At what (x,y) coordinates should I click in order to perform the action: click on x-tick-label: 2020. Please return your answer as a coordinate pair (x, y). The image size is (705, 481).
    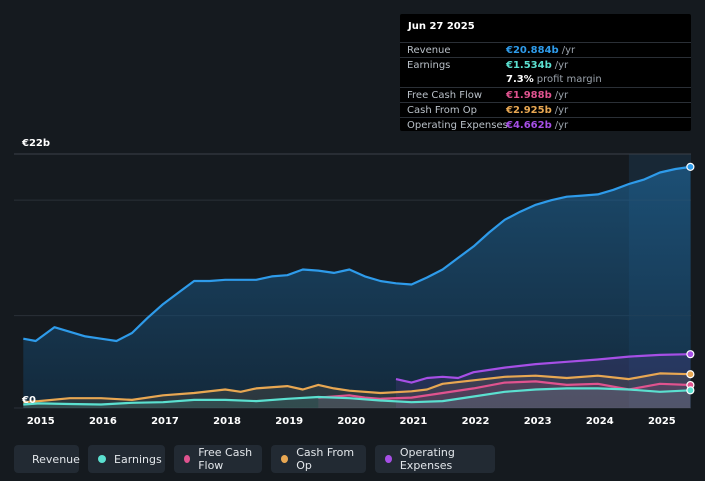
    Looking at the image, I should click on (351, 421).